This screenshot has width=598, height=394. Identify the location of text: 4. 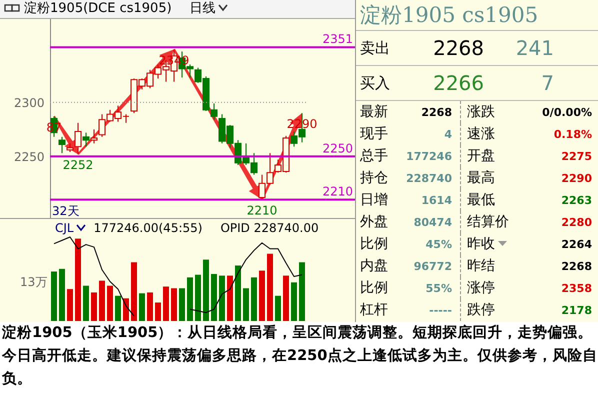
(447, 134).